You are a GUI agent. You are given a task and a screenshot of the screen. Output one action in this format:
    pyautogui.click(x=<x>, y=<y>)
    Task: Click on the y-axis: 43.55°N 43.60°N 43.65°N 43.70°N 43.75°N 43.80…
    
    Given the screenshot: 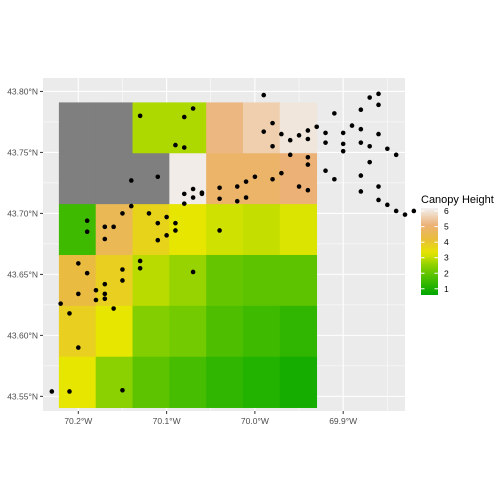 What is the action you would take?
    pyautogui.click(x=25, y=243)
    